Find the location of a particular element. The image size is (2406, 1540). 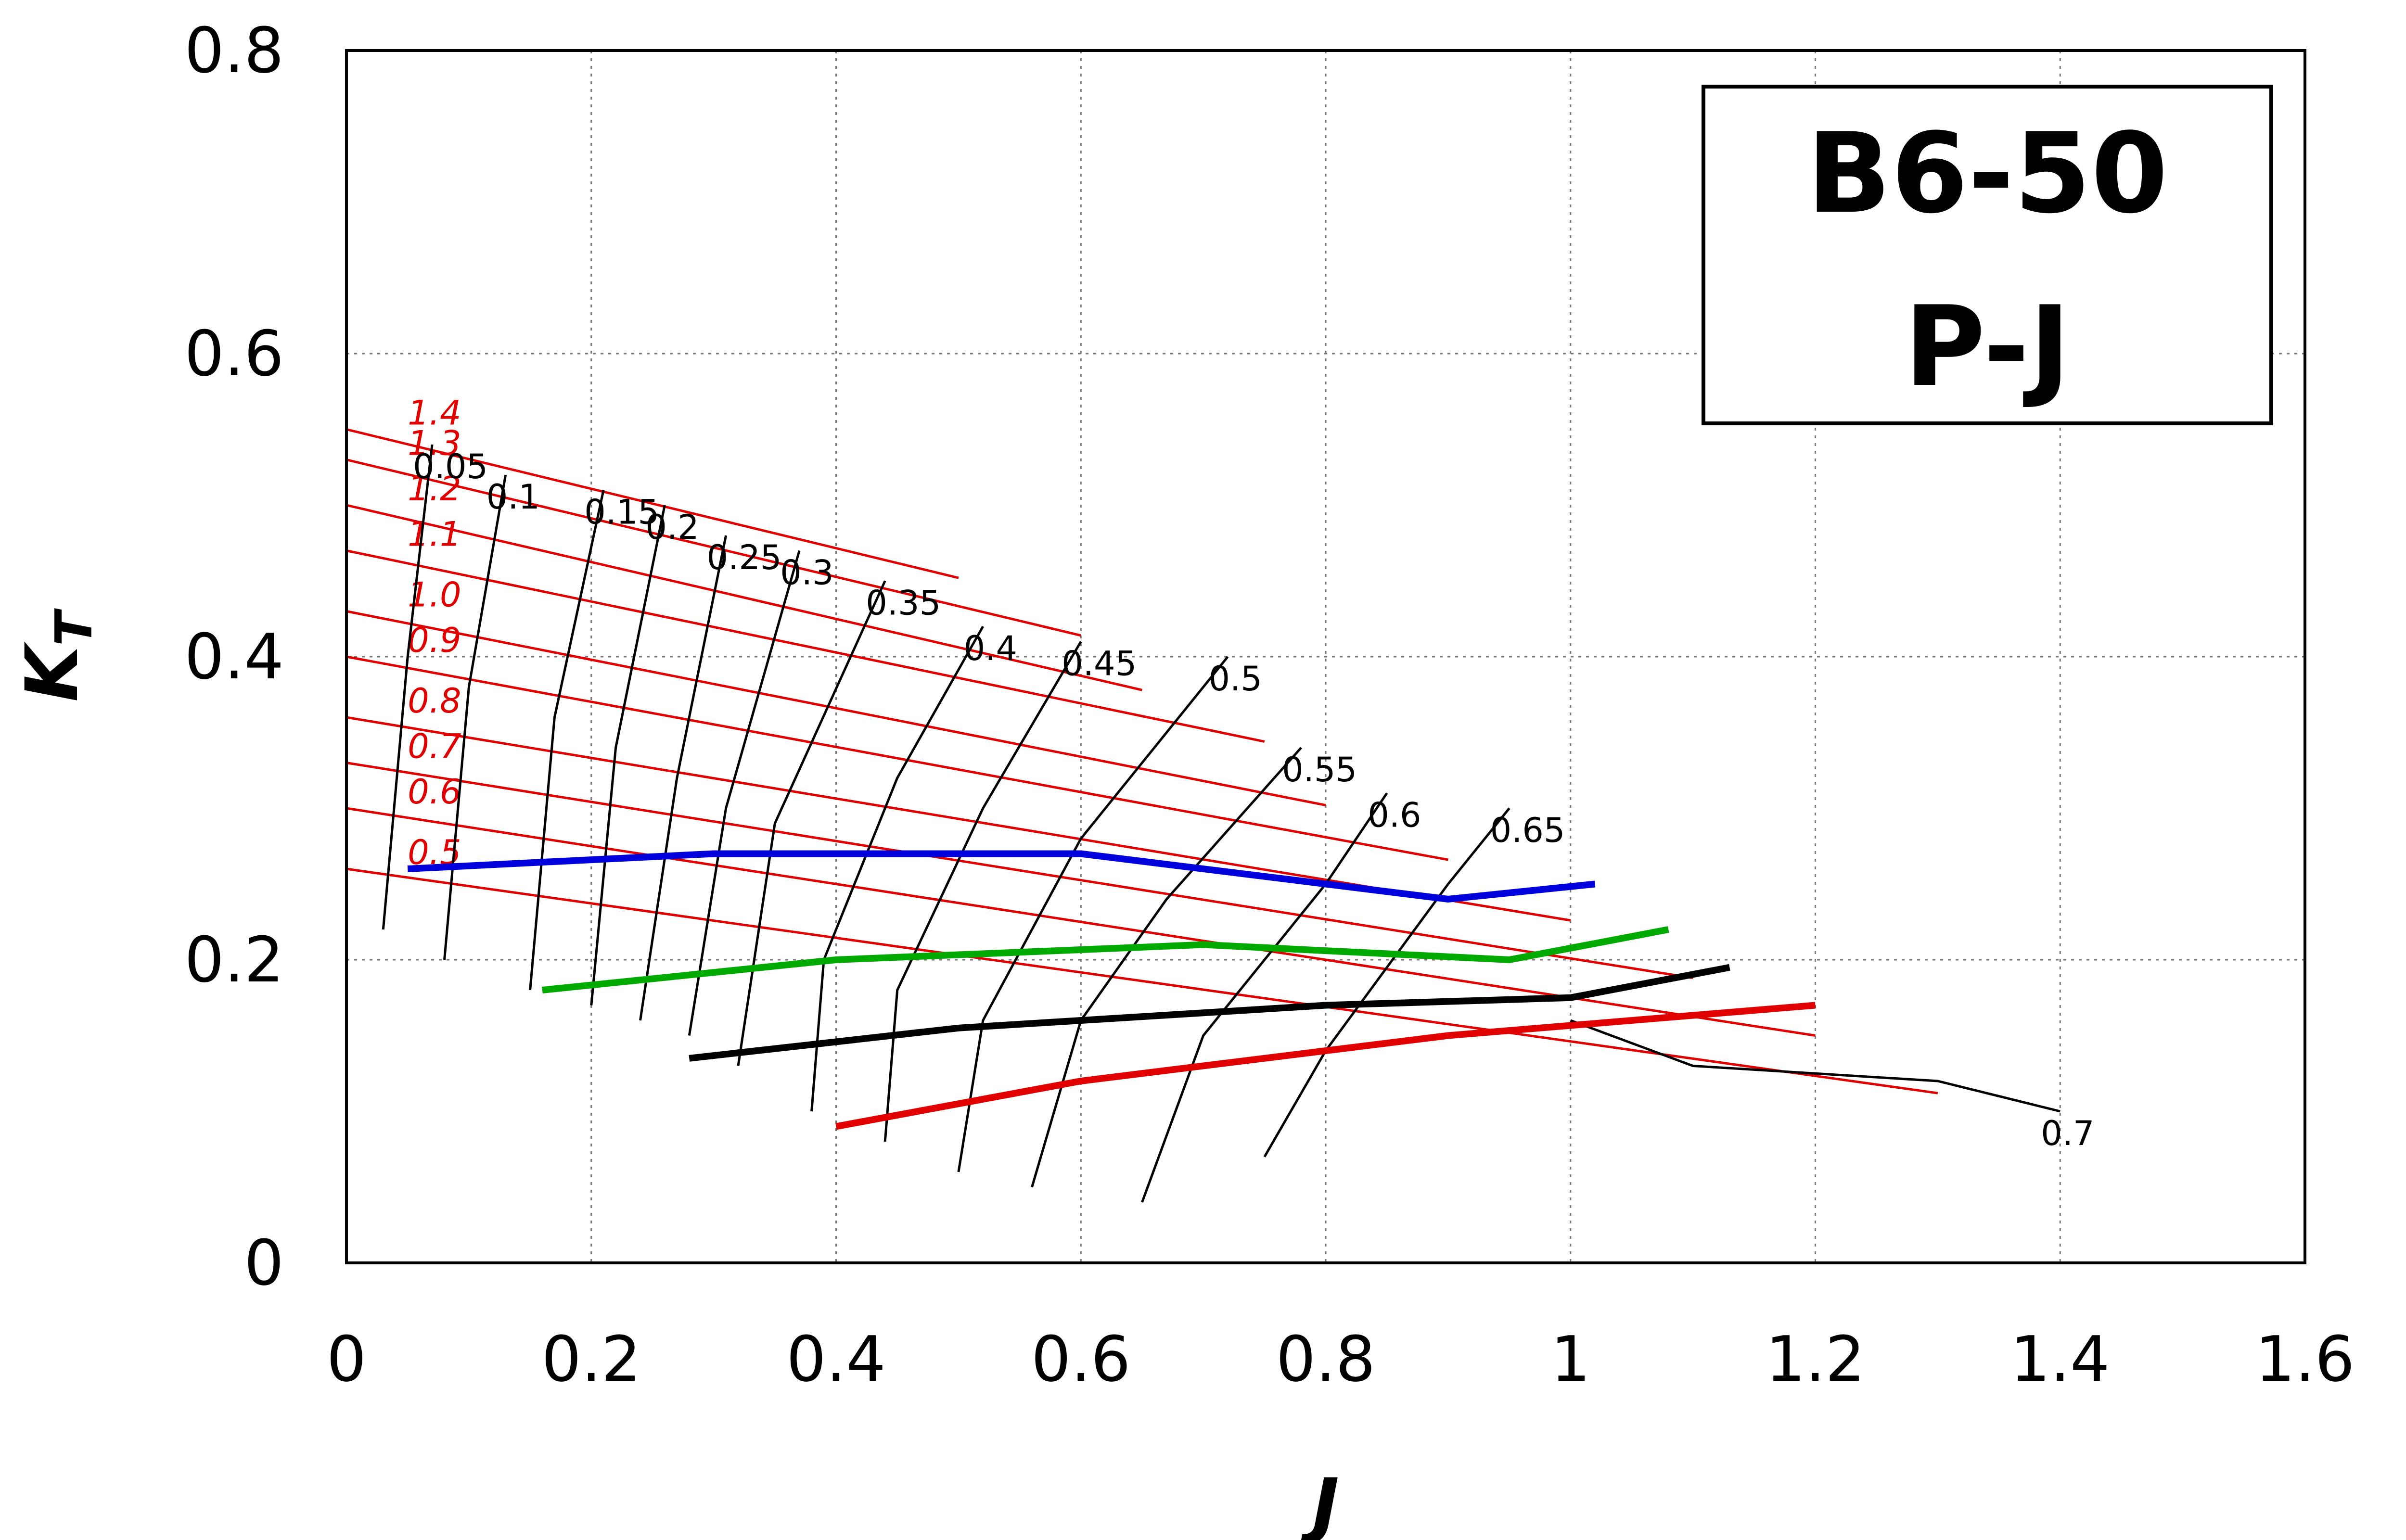

optimum-curve-red is located at coordinates (1325, 1066).